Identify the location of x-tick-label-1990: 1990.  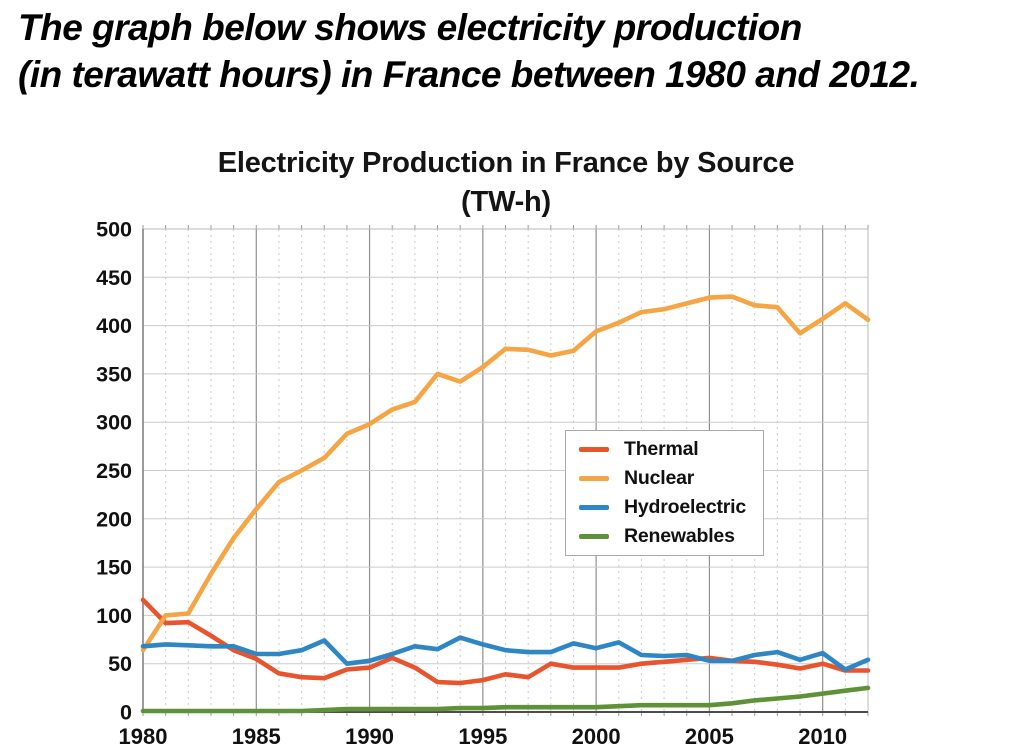
(369, 736).